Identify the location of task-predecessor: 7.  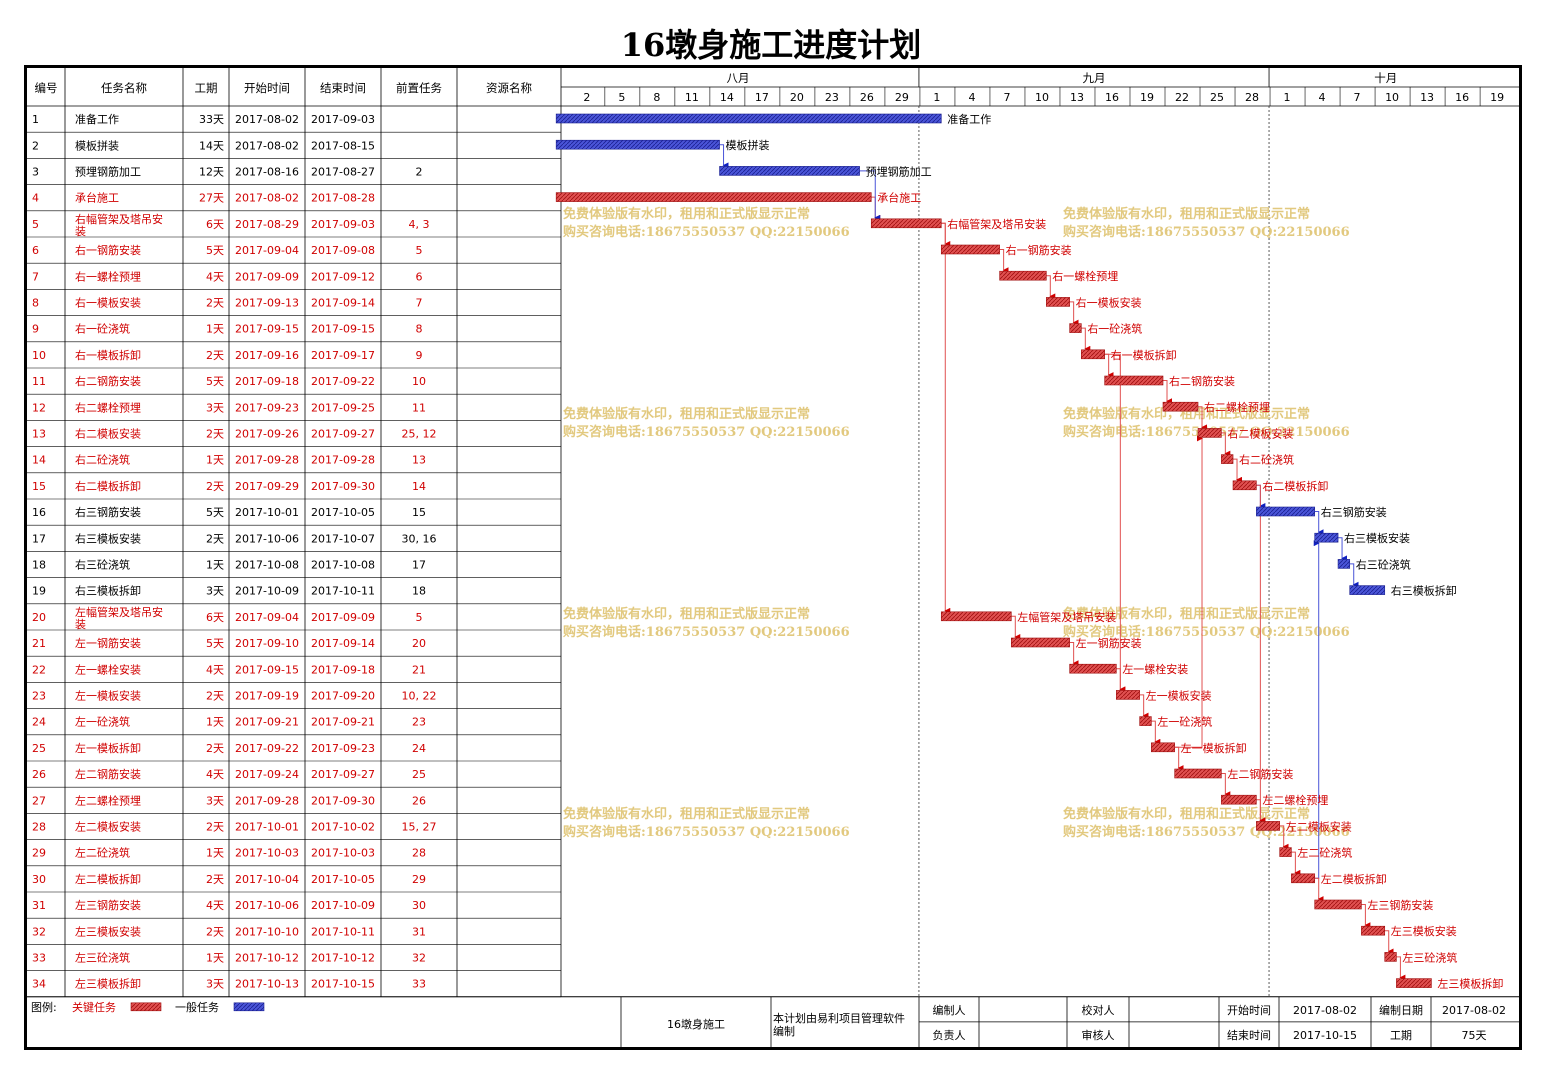
(419, 303).